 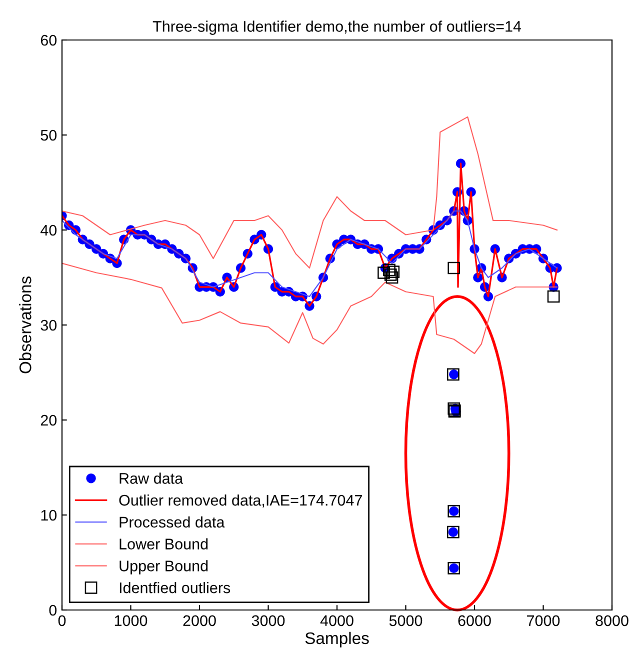 What do you see at coordinates (53, 610) in the screenshot?
I see `y-tick-label: 0` at bounding box center [53, 610].